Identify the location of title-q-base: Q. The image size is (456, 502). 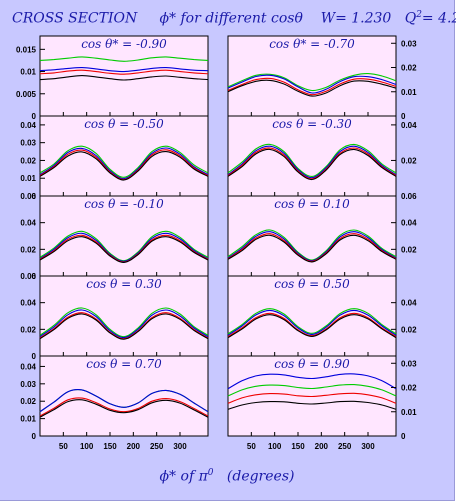
(410, 18).